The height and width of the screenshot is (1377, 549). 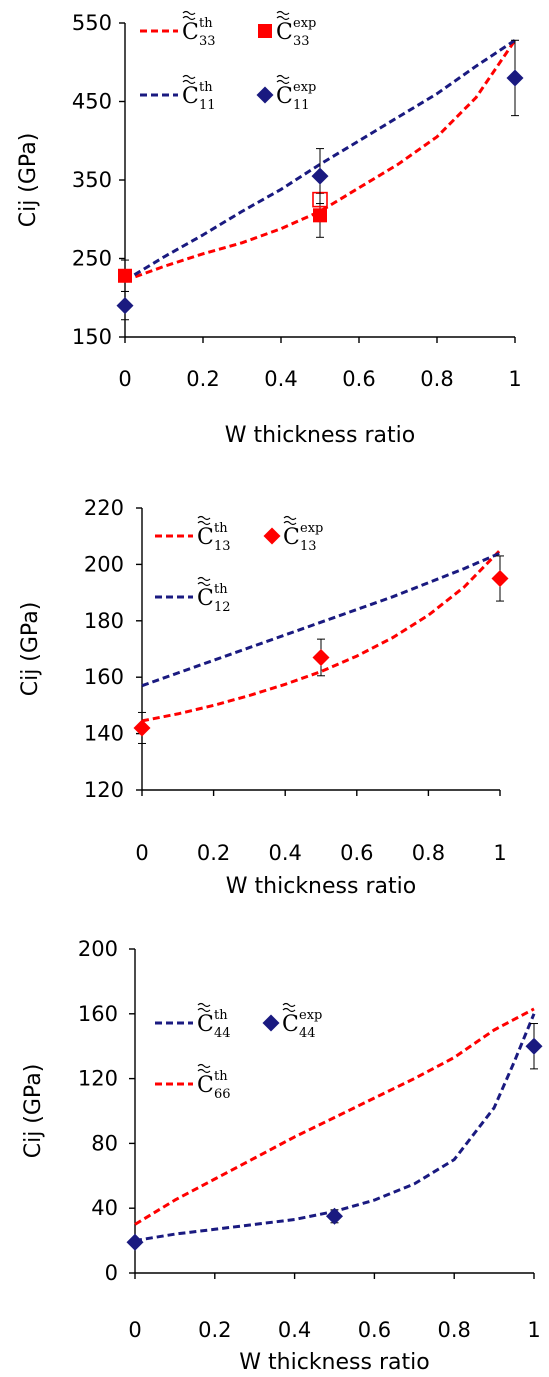 I want to click on y-tick-label: 250, so click(x=92, y=259).